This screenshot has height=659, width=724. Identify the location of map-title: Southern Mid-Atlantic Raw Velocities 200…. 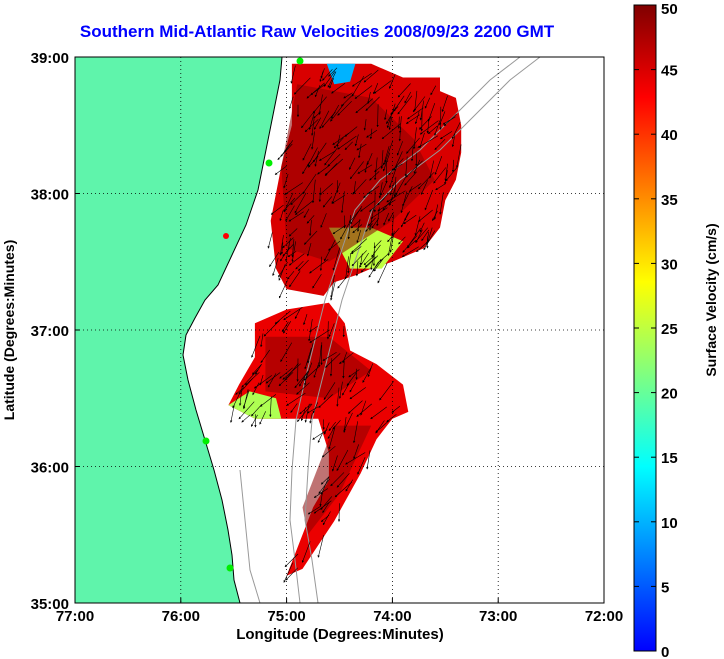
(317, 31).